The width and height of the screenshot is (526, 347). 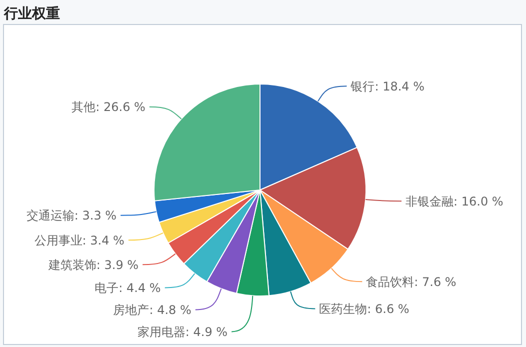 I want to click on slice-label: 银行: 18.4 %, so click(x=387, y=86).